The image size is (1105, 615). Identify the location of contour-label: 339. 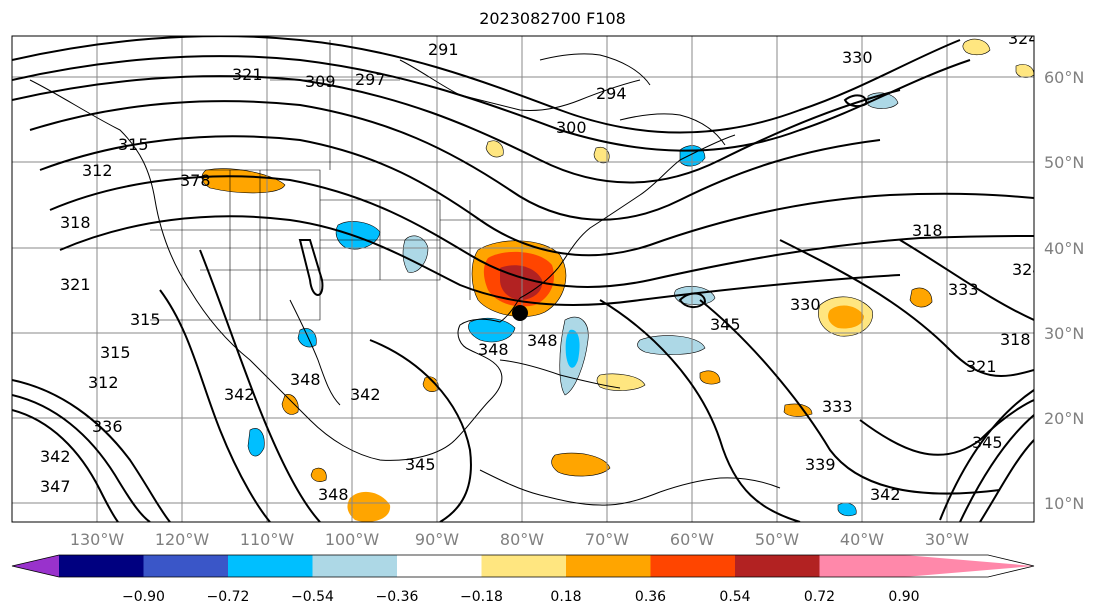
(820, 464).